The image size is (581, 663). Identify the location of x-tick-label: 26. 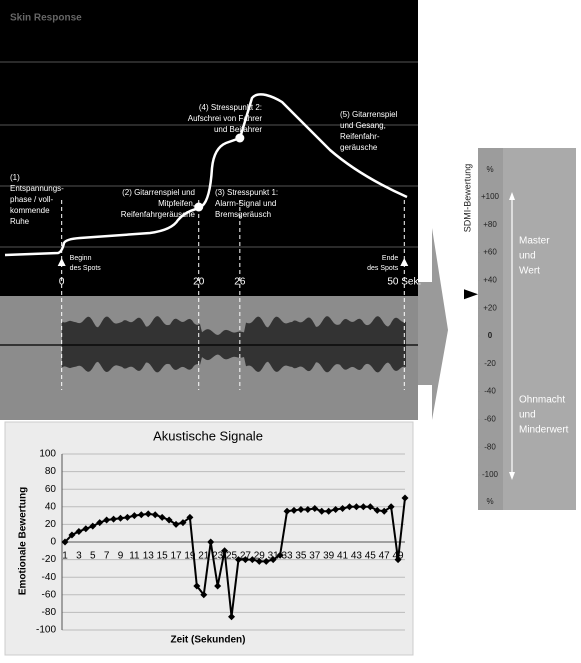
(240, 282).